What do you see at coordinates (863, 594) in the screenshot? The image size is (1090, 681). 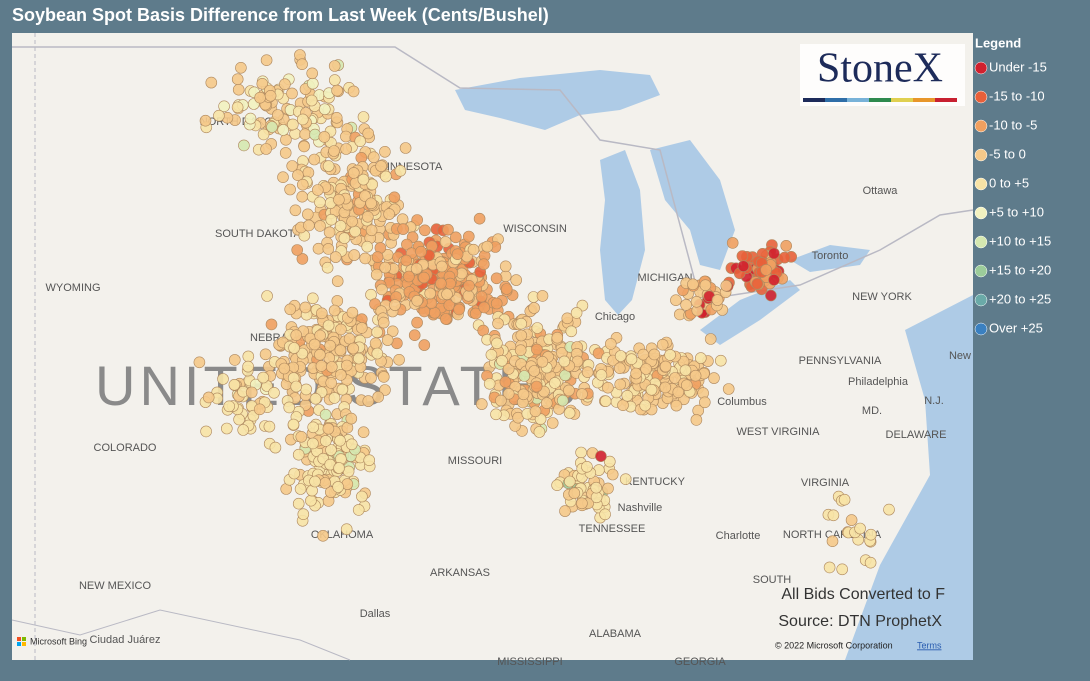 I see `note: All Bids Converted to F` at bounding box center [863, 594].